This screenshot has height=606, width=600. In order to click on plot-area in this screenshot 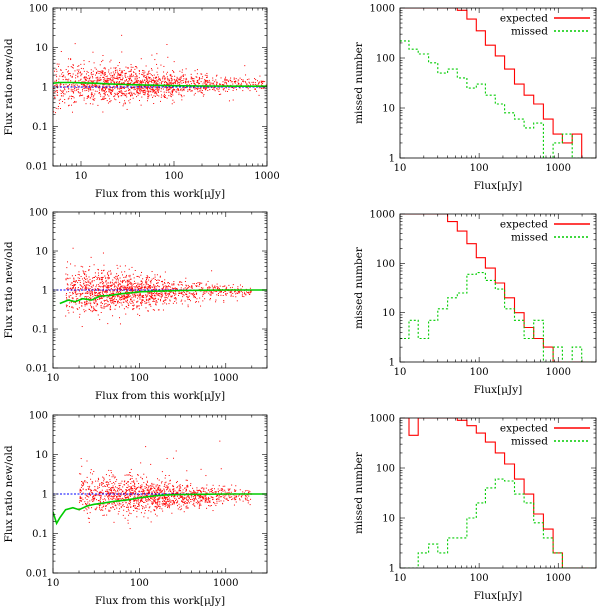, I will do `click(160, 74)`.